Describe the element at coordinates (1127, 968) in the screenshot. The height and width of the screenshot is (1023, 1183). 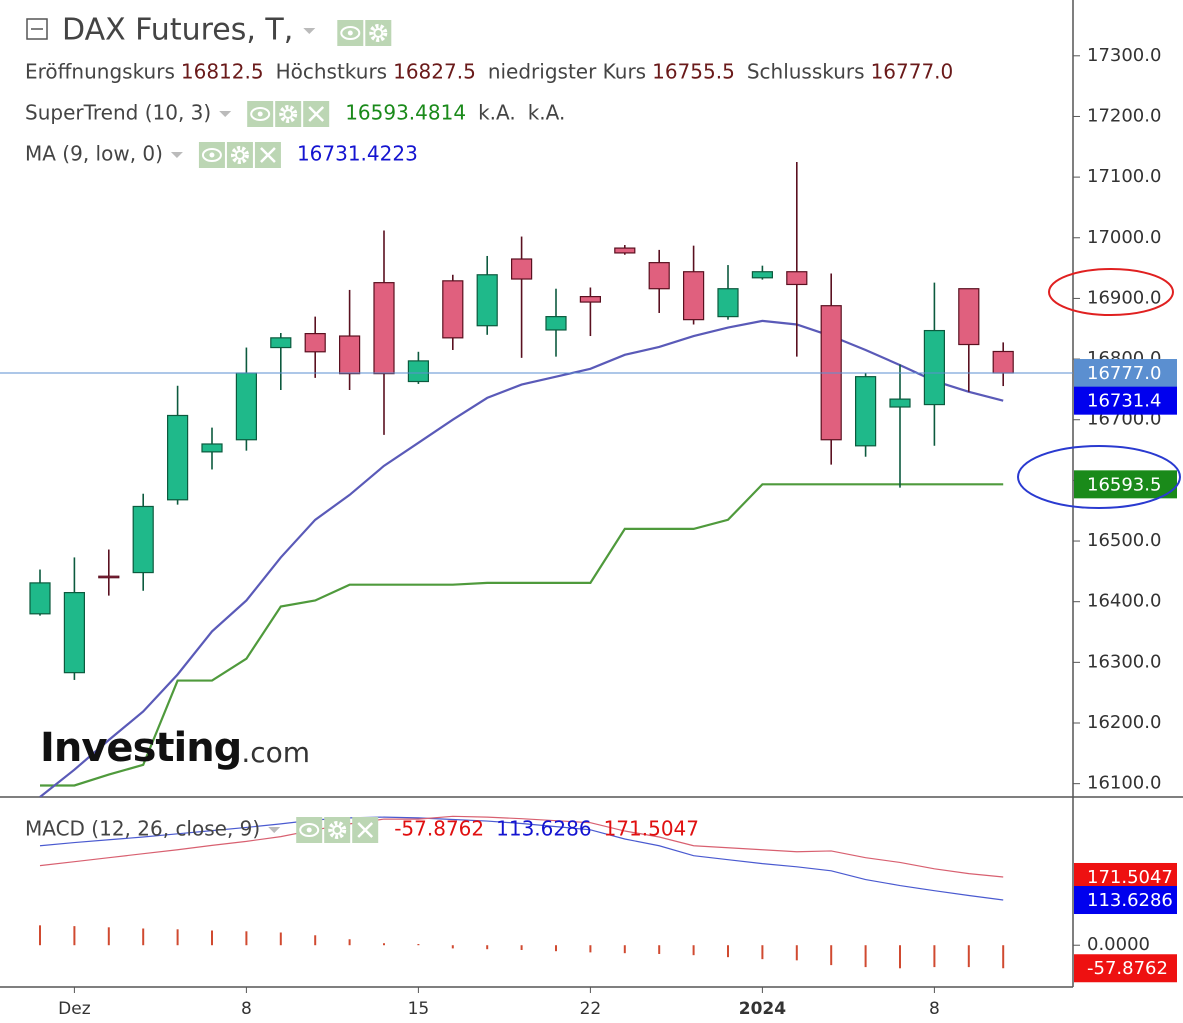
I see `price-marker-label: -57.8762` at that location.